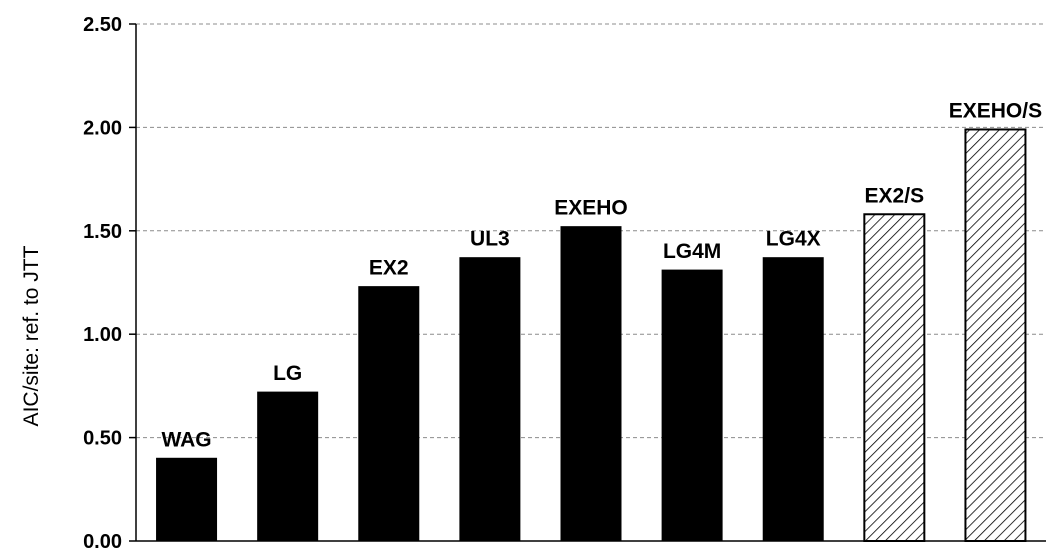 The image size is (1054, 553). I want to click on bar-label: LG, so click(287, 373).